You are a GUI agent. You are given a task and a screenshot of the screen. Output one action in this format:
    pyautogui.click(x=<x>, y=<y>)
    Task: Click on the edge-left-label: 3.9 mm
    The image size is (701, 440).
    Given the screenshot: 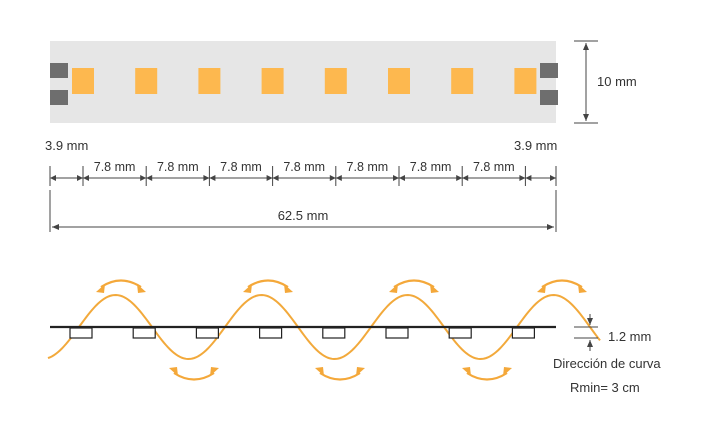 What is the action you would take?
    pyautogui.click(x=66, y=145)
    